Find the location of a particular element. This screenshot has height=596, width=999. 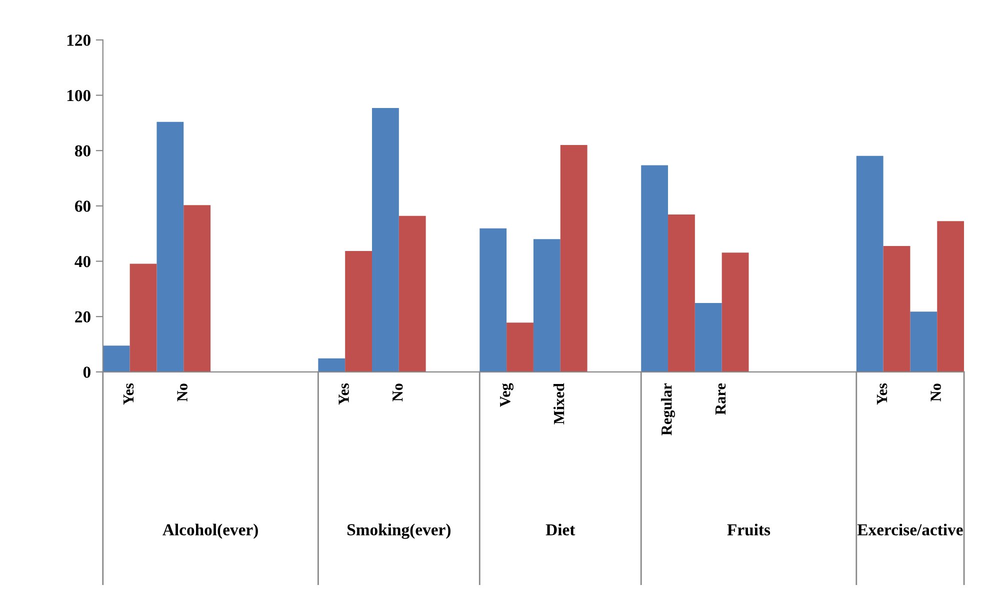

y-tick-label: 80 is located at coordinates (82, 151).